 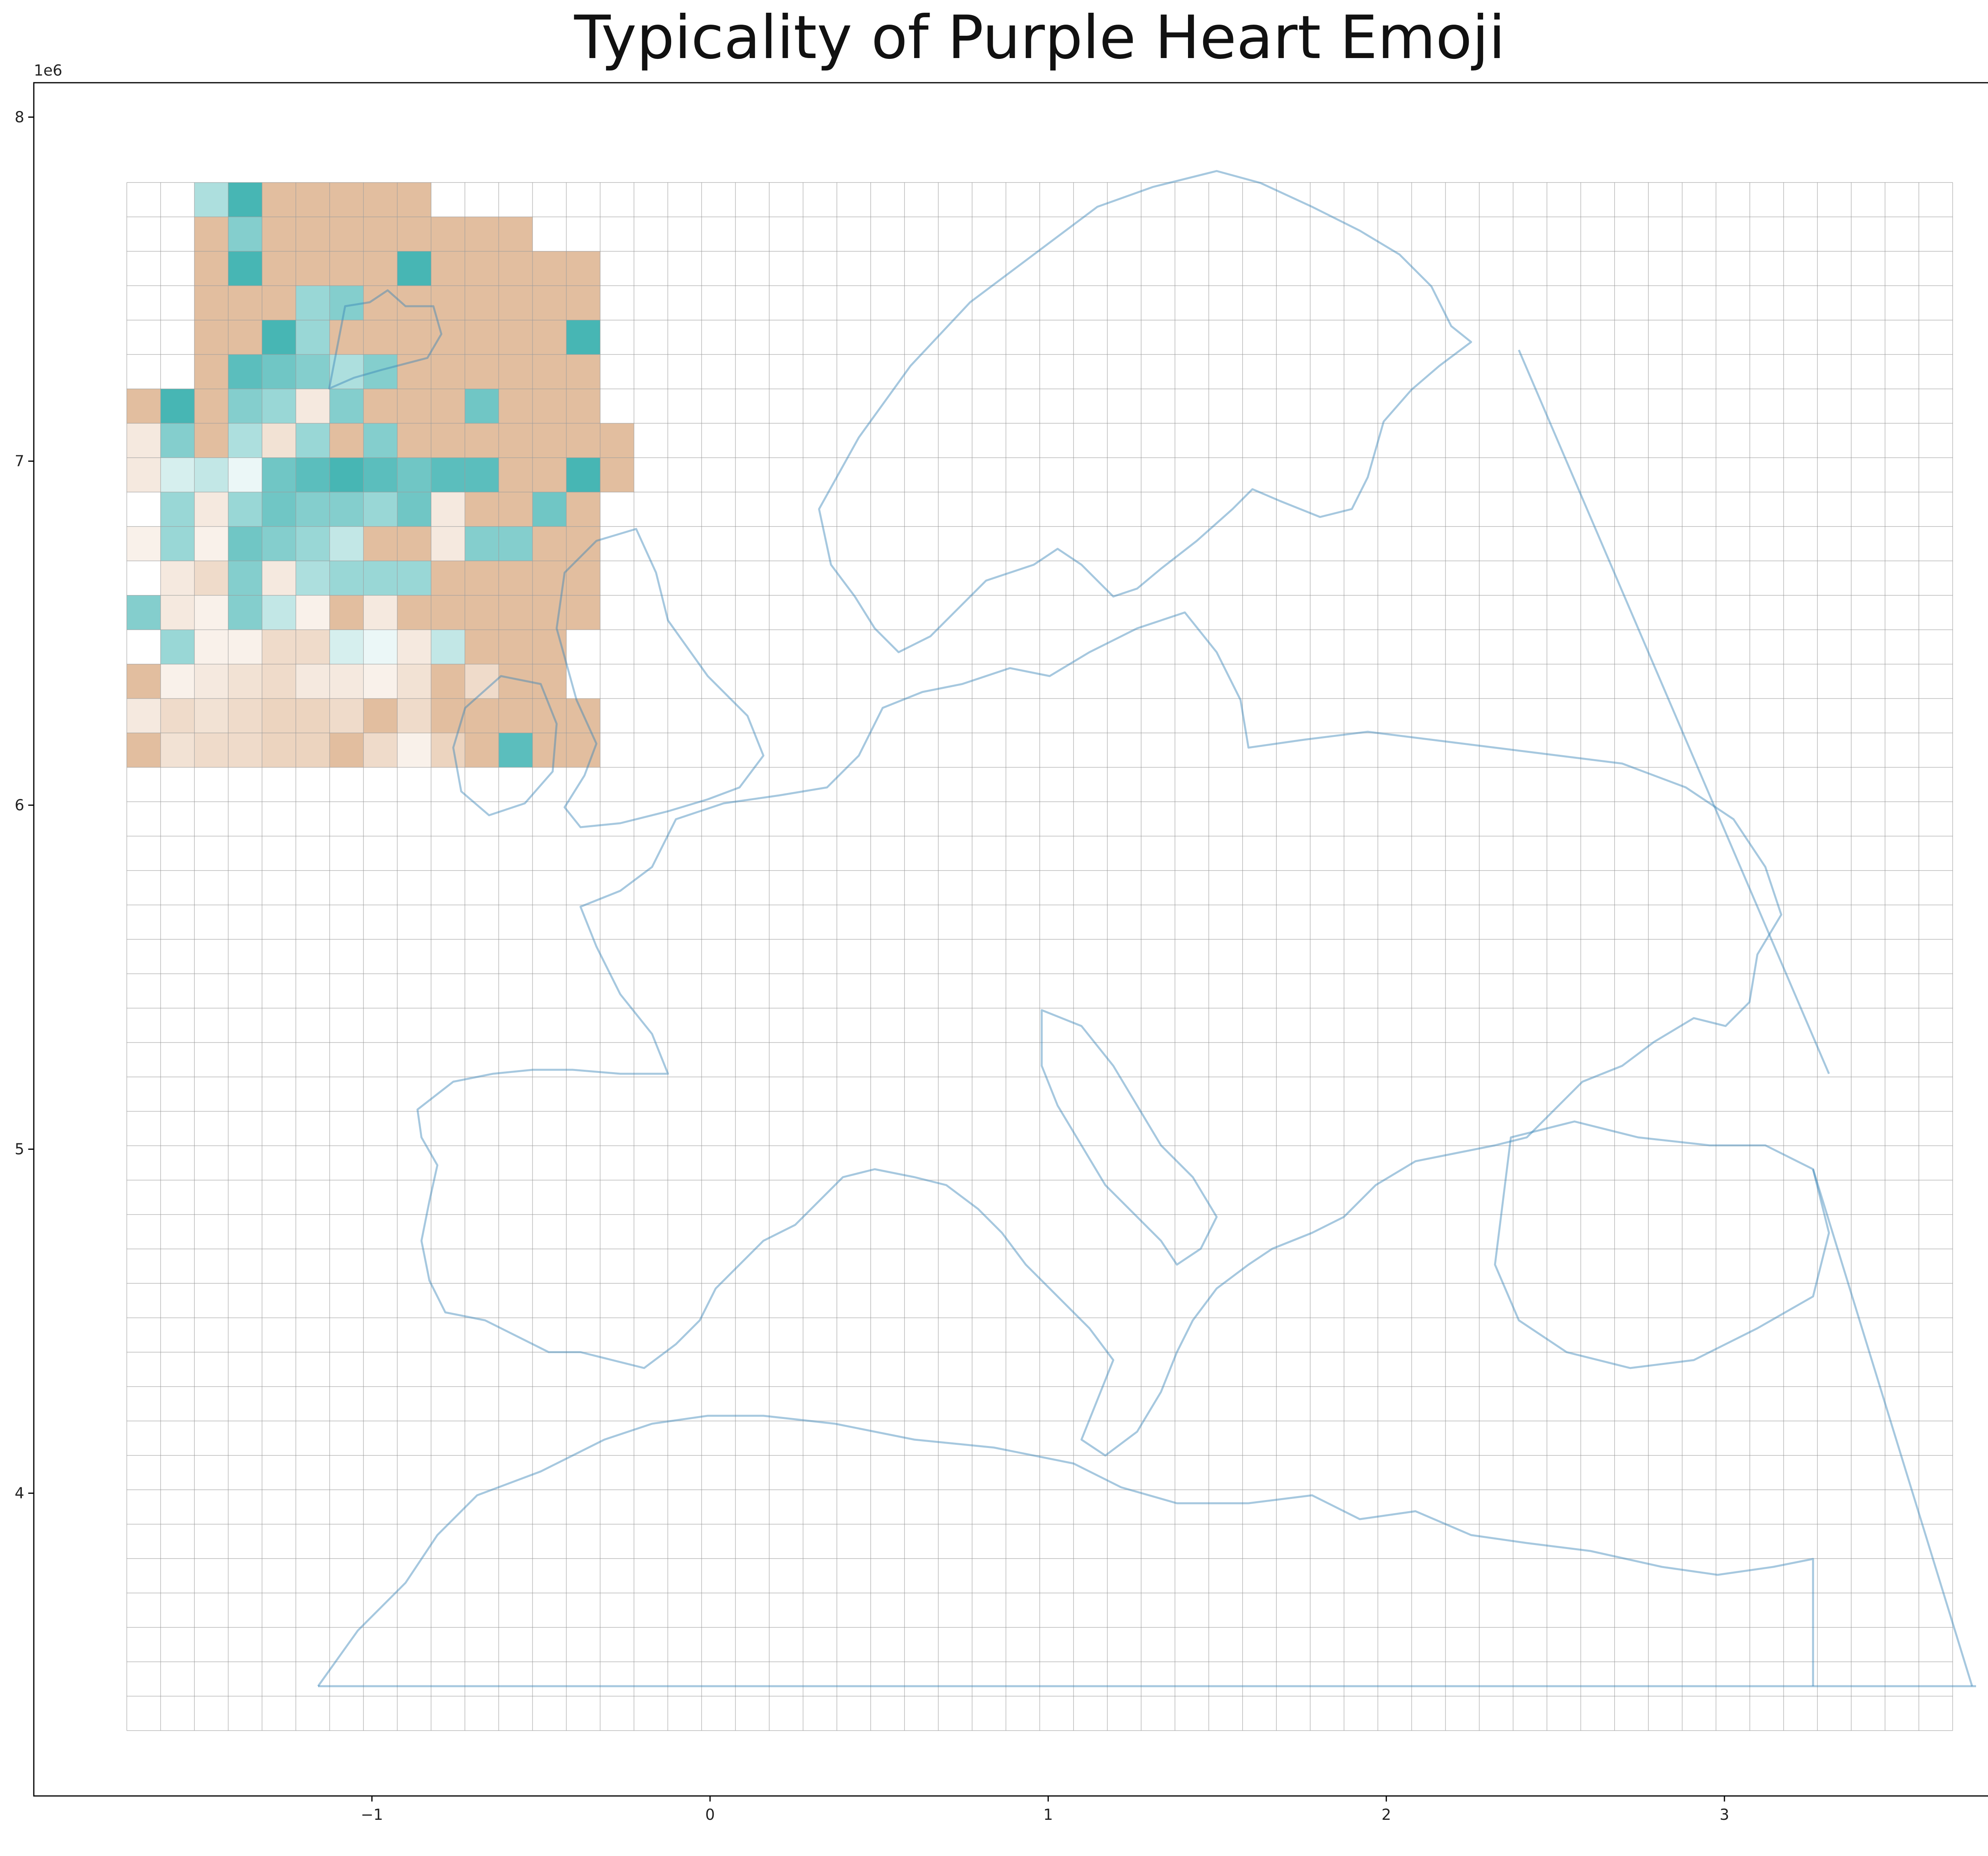 What do you see at coordinates (1145, 411) in the screenshot?
I see `scandinavia-outline` at bounding box center [1145, 411].